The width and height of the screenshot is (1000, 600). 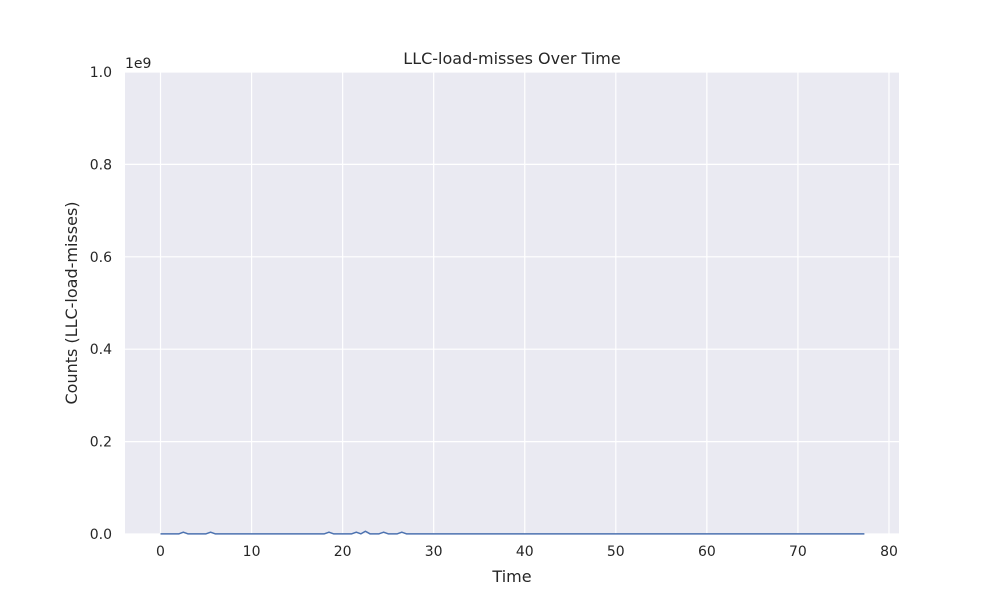 I want to click on y-tick-label: 0.6, so click(x=101, y=258).